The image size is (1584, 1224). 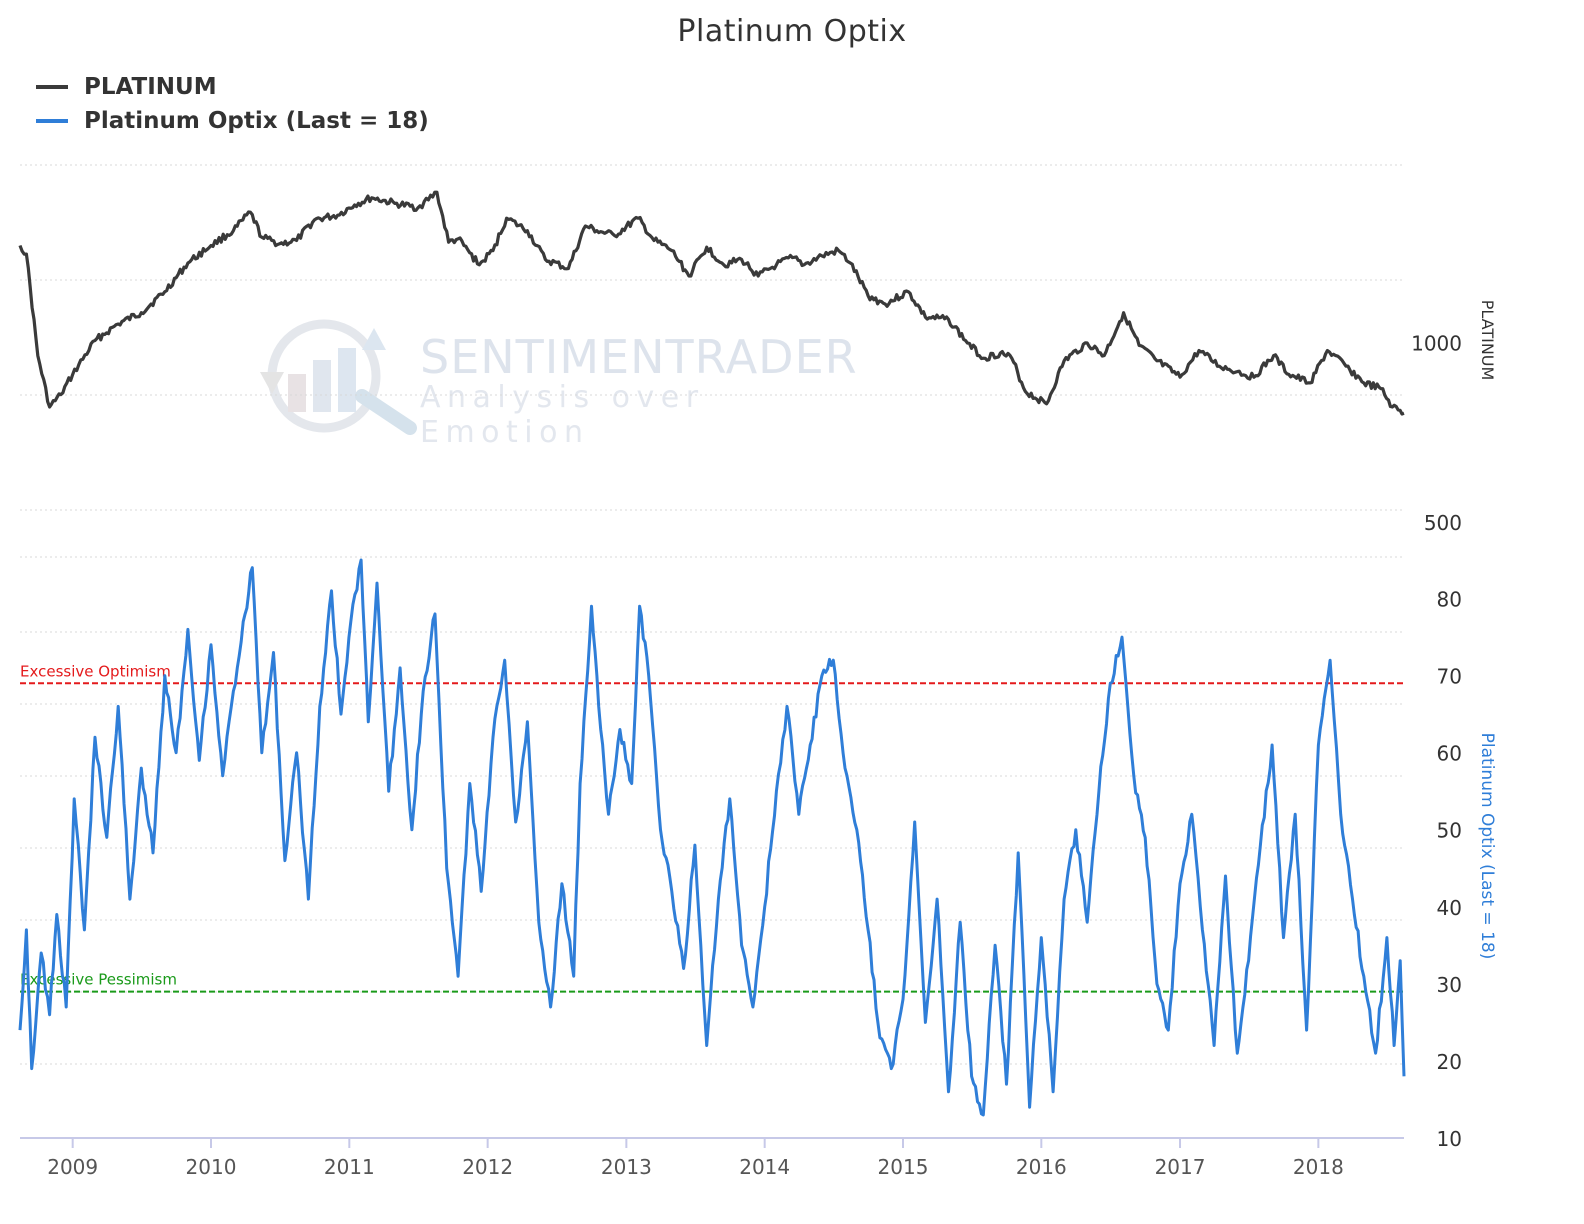 What do you see at coordinates (1436, 433) in the screenshot?
I see `top-y-axis-ticks: 1000 500` at bounding box center [1436, 433].